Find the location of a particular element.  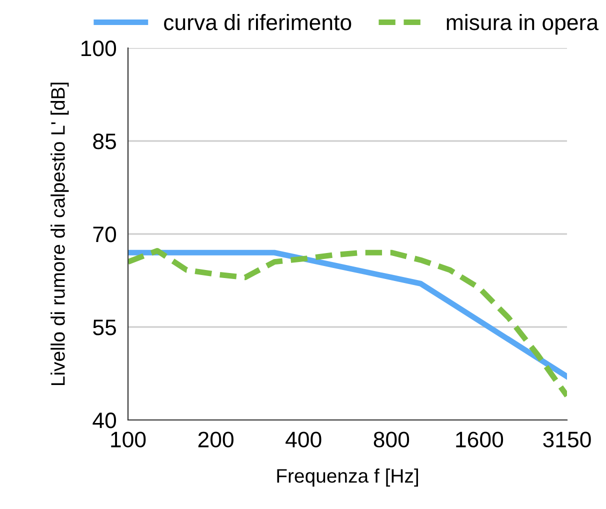

x-axis-title: Frequenza f [Hz] is located at coordinates (347, 477).